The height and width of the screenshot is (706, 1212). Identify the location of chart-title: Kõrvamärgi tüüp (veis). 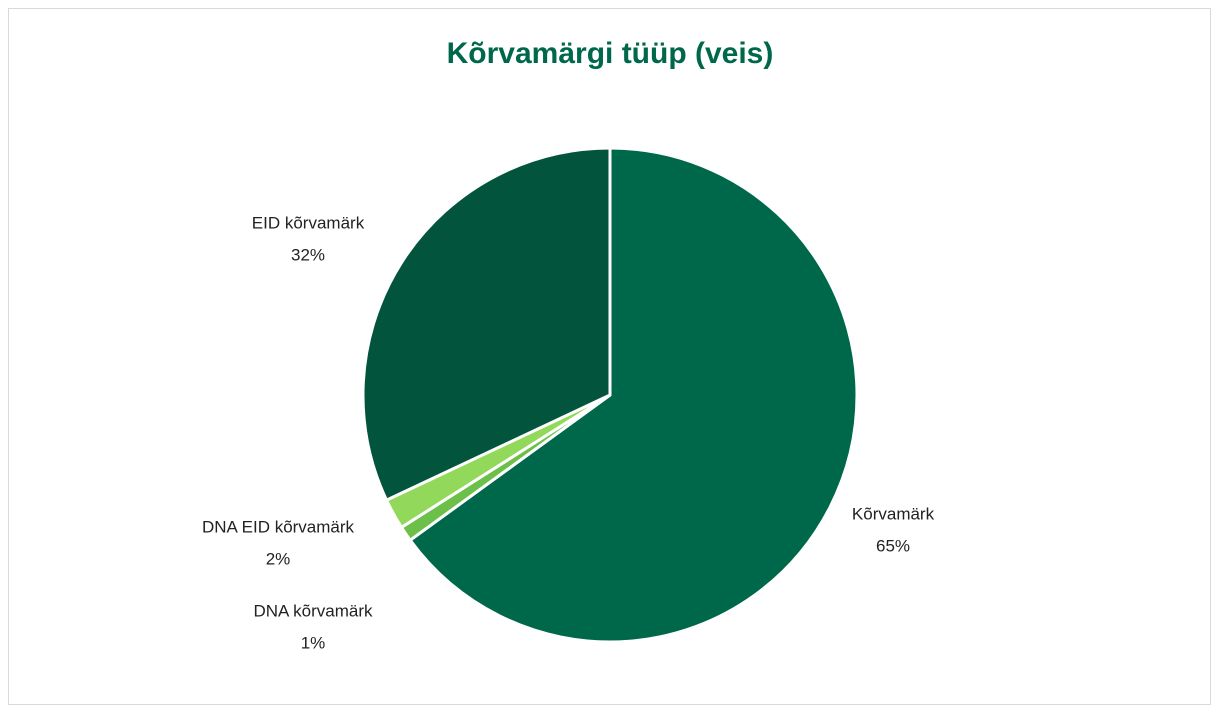
(610, 53).